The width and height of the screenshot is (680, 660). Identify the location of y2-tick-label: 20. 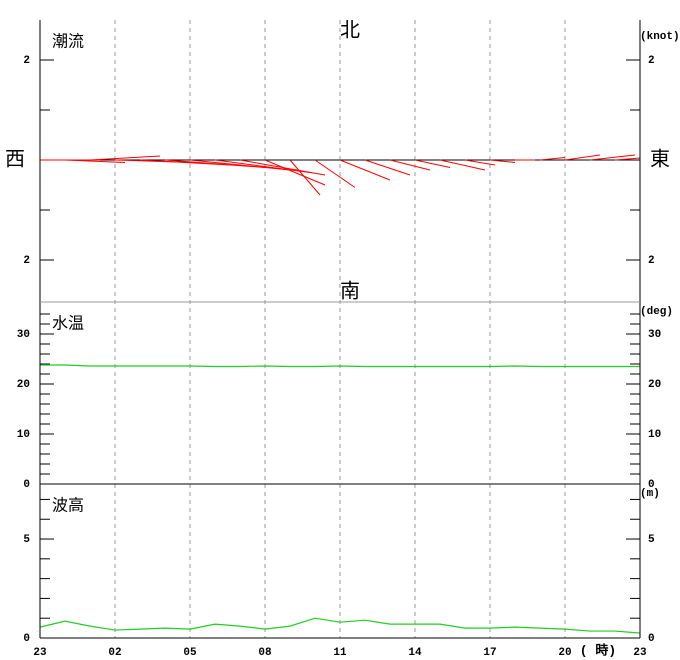
(654, 385).